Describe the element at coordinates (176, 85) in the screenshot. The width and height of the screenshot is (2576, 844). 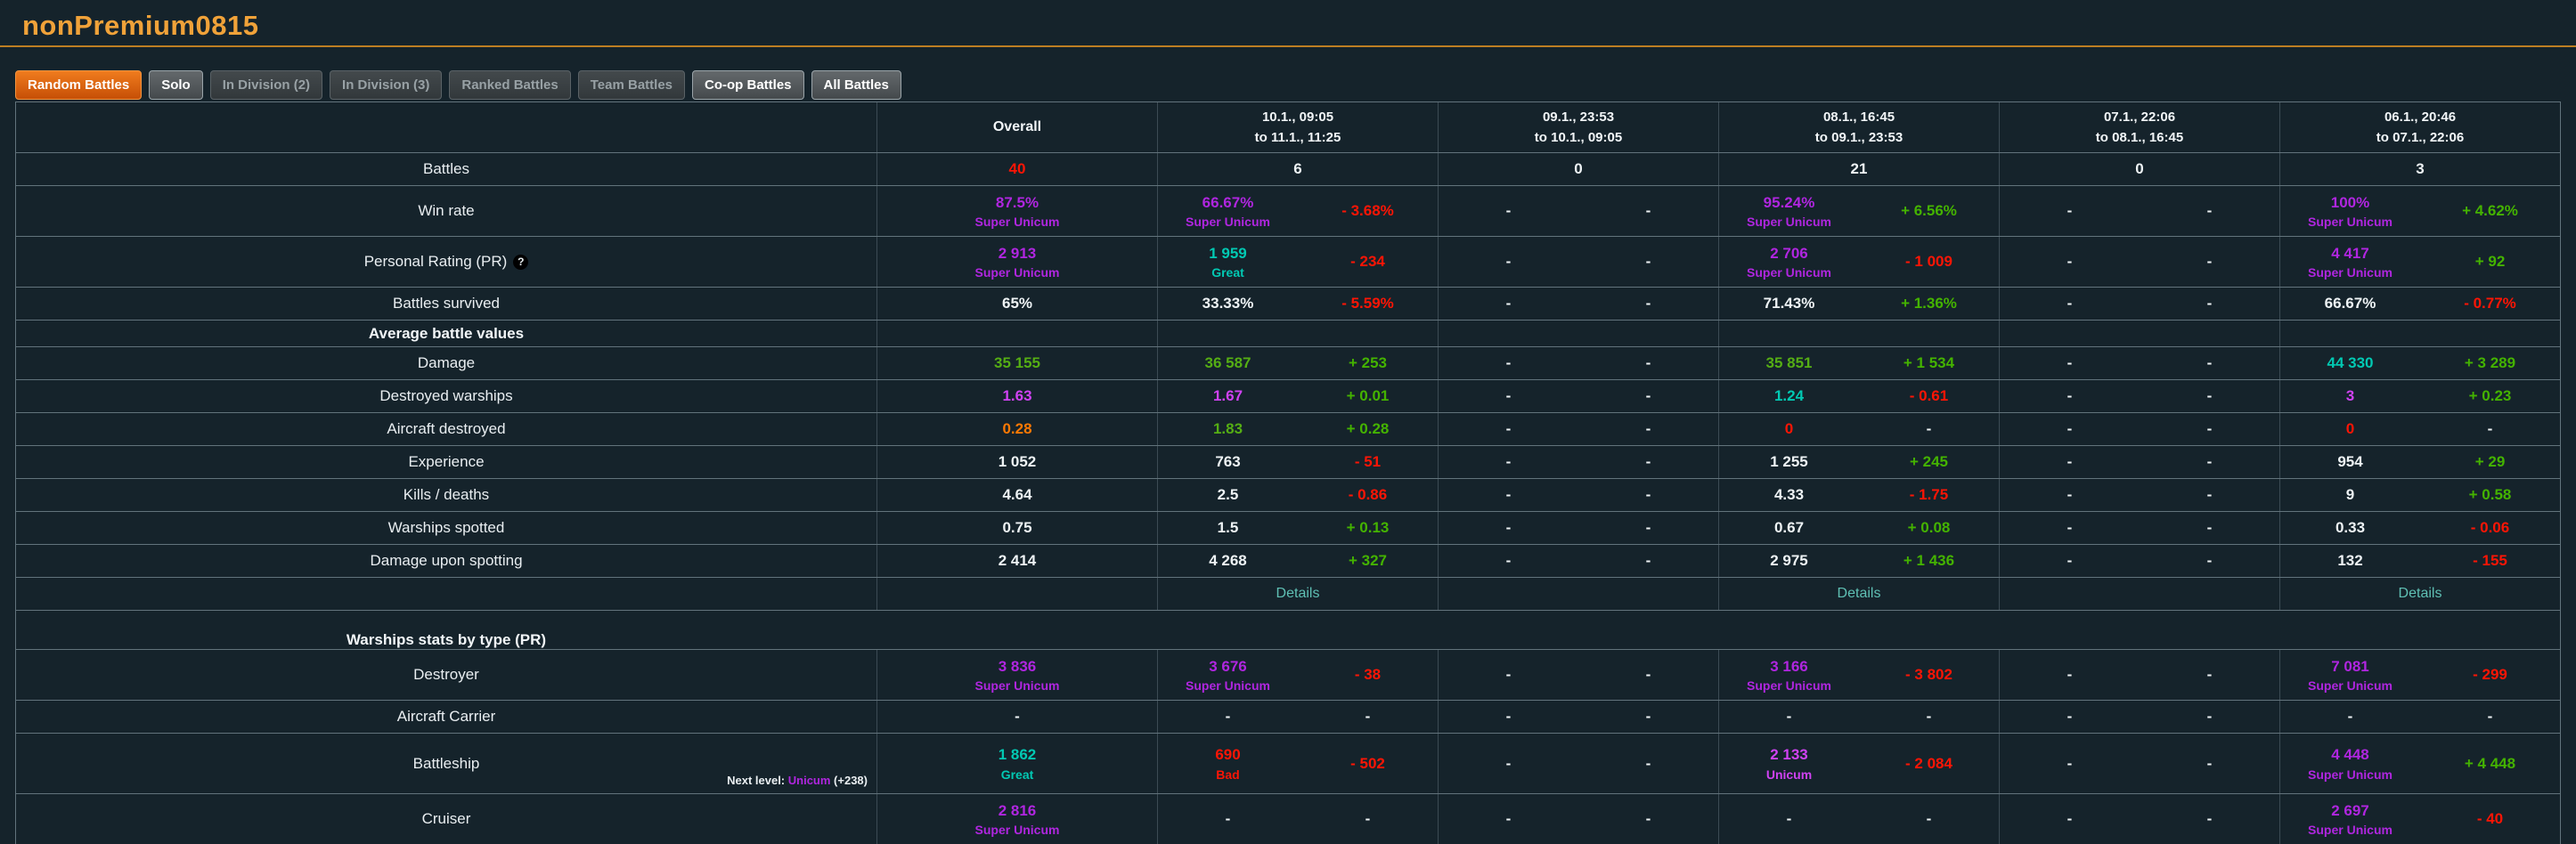
I see `filter-solo: Solo` at that location.